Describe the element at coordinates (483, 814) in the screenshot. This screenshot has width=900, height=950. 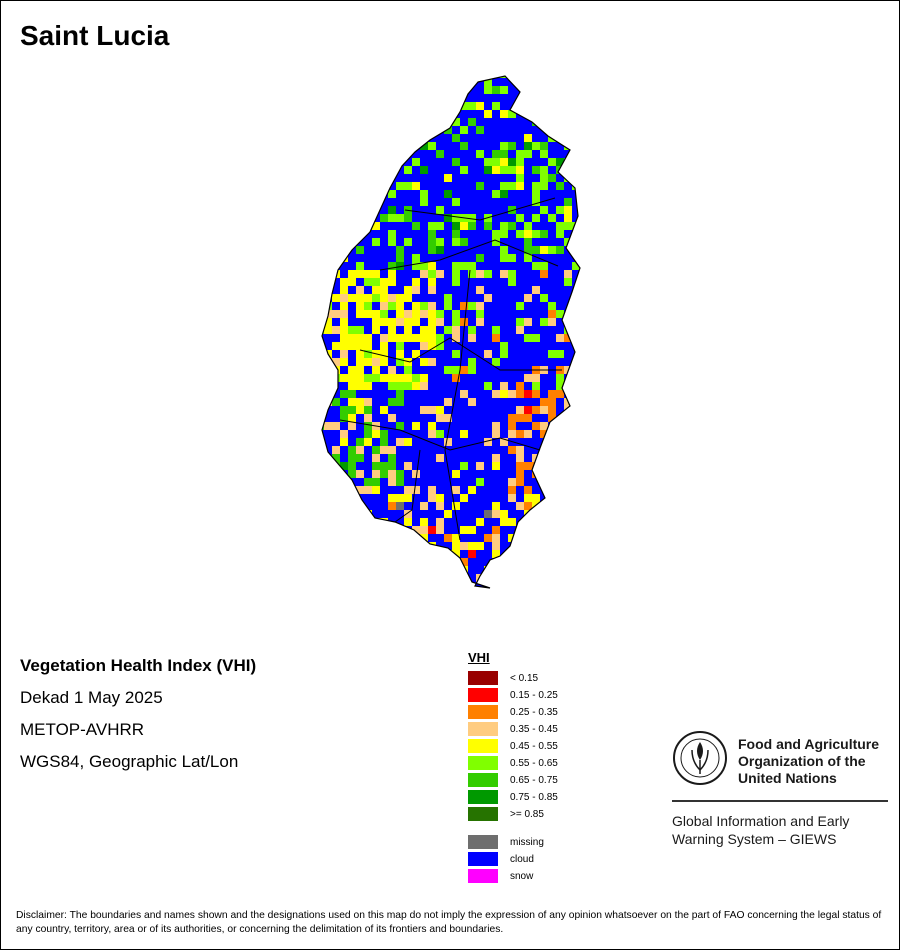
I see `legend-swatch` at that location.